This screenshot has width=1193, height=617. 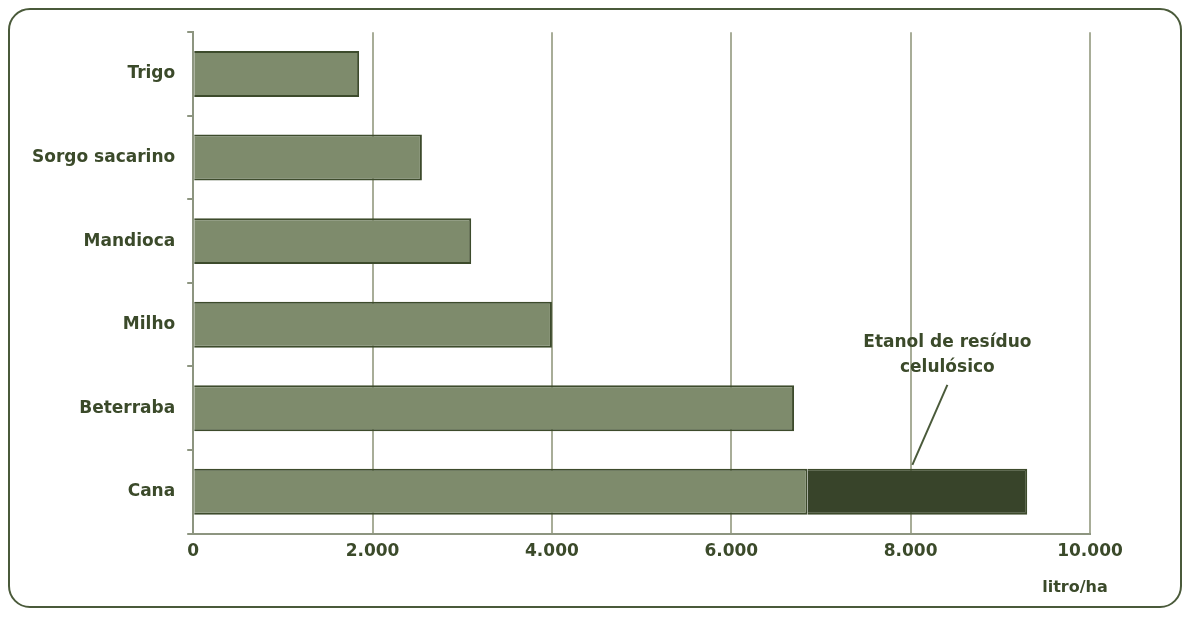 What do you see at coordinates (149, 323) in the screenshot?
I see `y-tick-label: Milho` at bounding box center [149, 323].